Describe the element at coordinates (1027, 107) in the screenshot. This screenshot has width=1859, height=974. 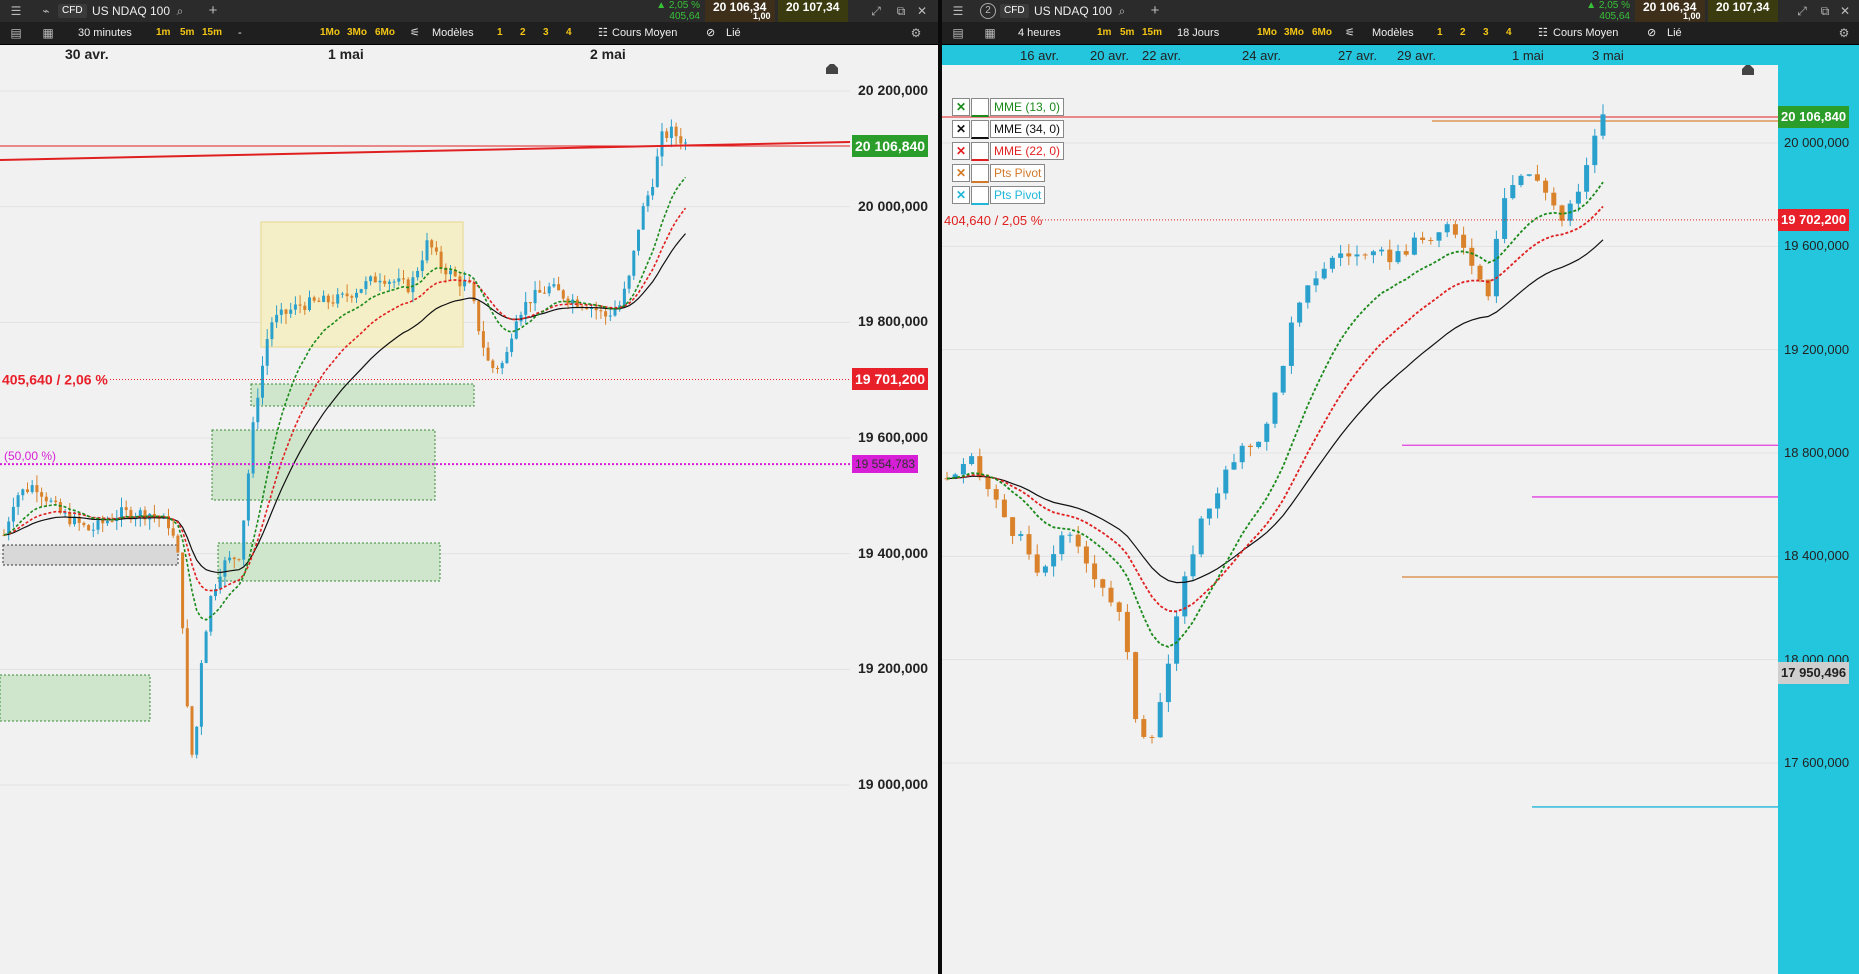
I see `indicator-label: MME (13, 0)` at that location.